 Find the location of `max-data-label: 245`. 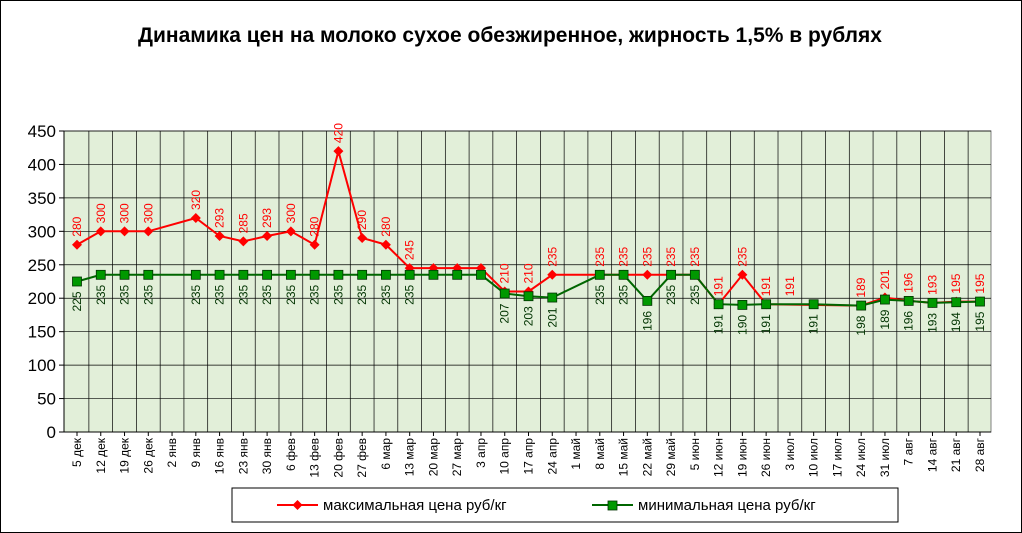

max-data-label: 245 is located at coordinates (410, 250).